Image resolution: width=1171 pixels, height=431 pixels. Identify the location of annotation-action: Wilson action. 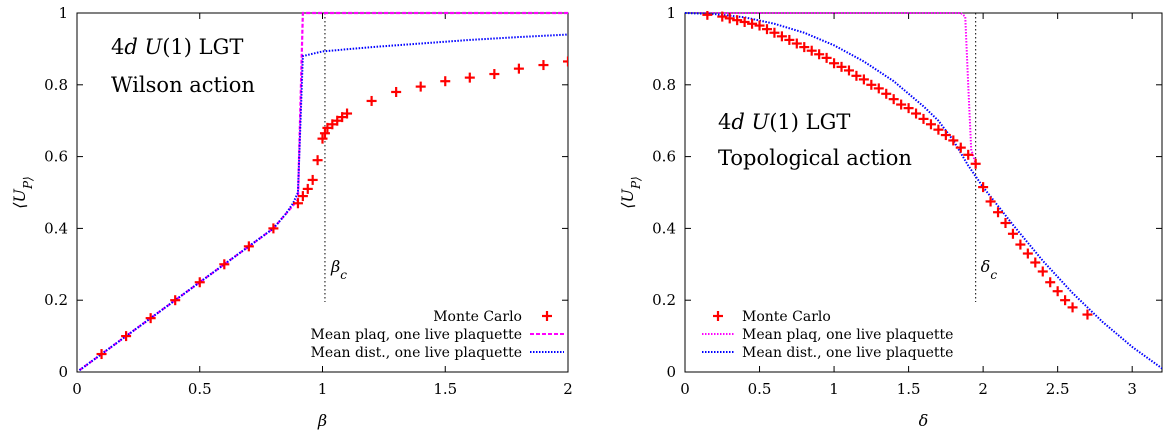
(183, 85).